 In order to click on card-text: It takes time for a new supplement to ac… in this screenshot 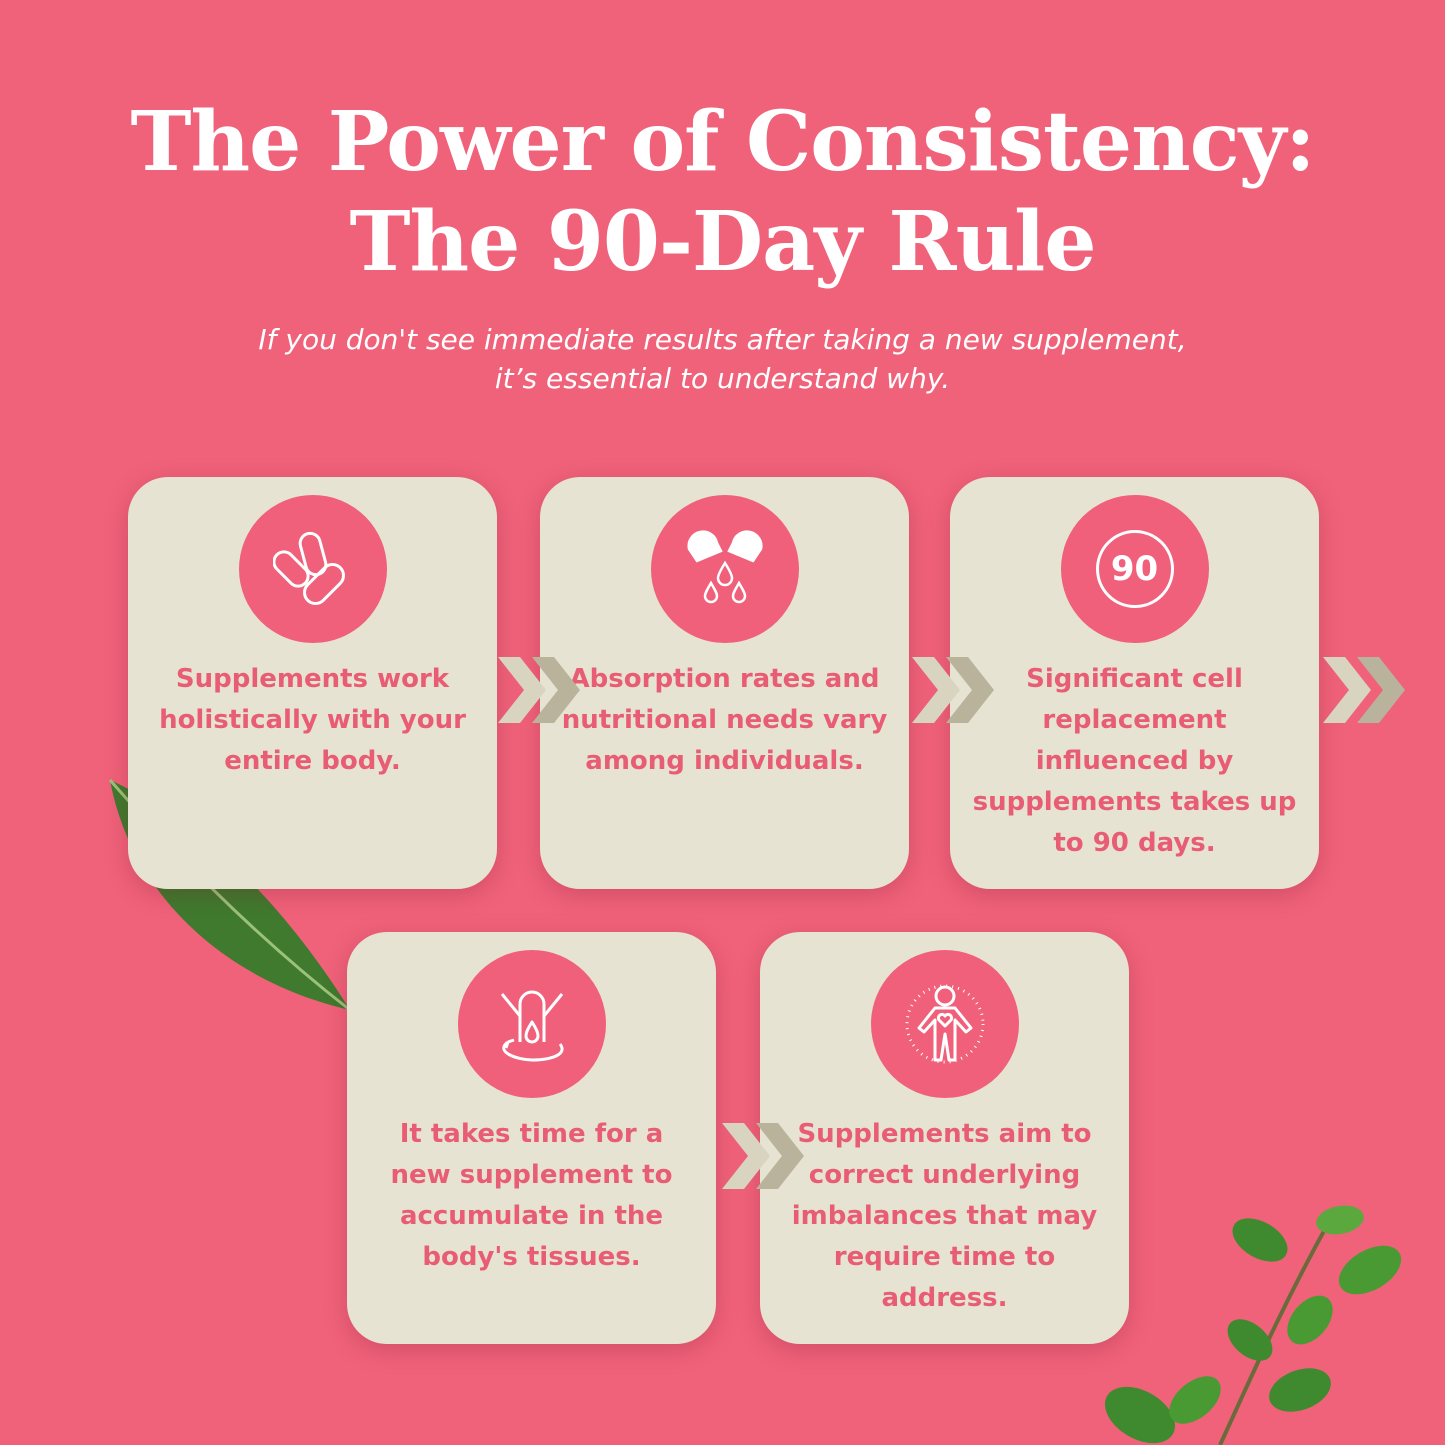, I will do `click(531, 1195)`.